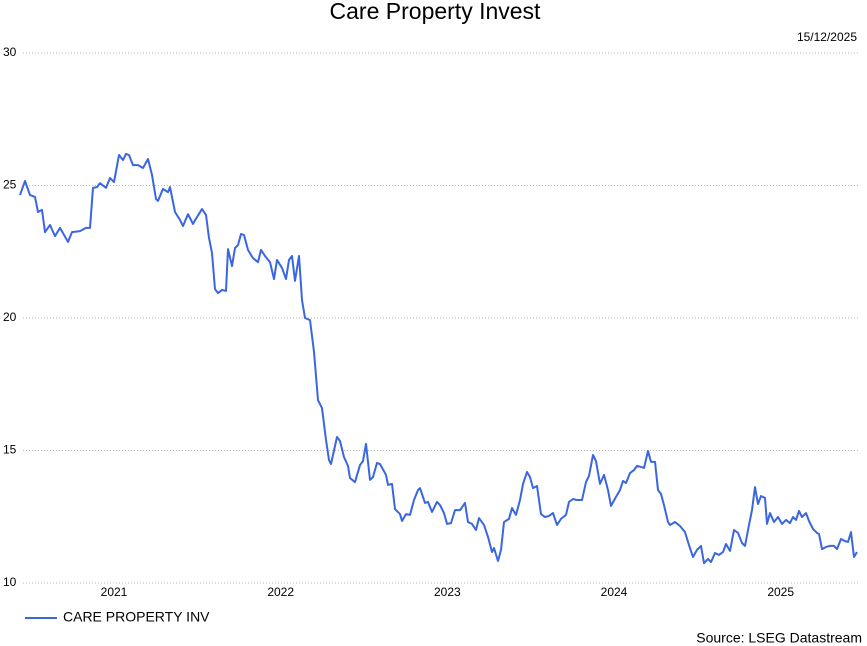  What do you see at coordinates (114, 592) in the screenshot?
I see `x-tick-label: 2021` at bounding box center [114, 592].